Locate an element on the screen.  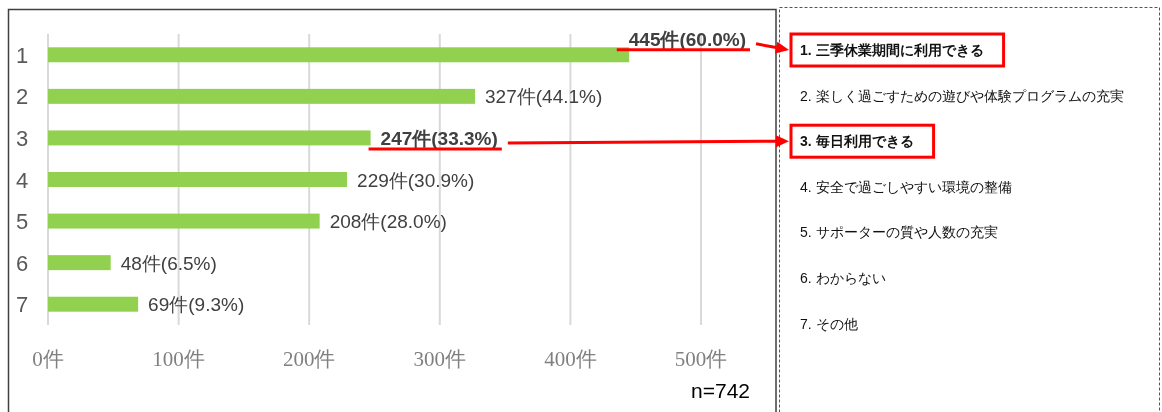
x-tick-label: 400件 is located at coordinates (570, 359).